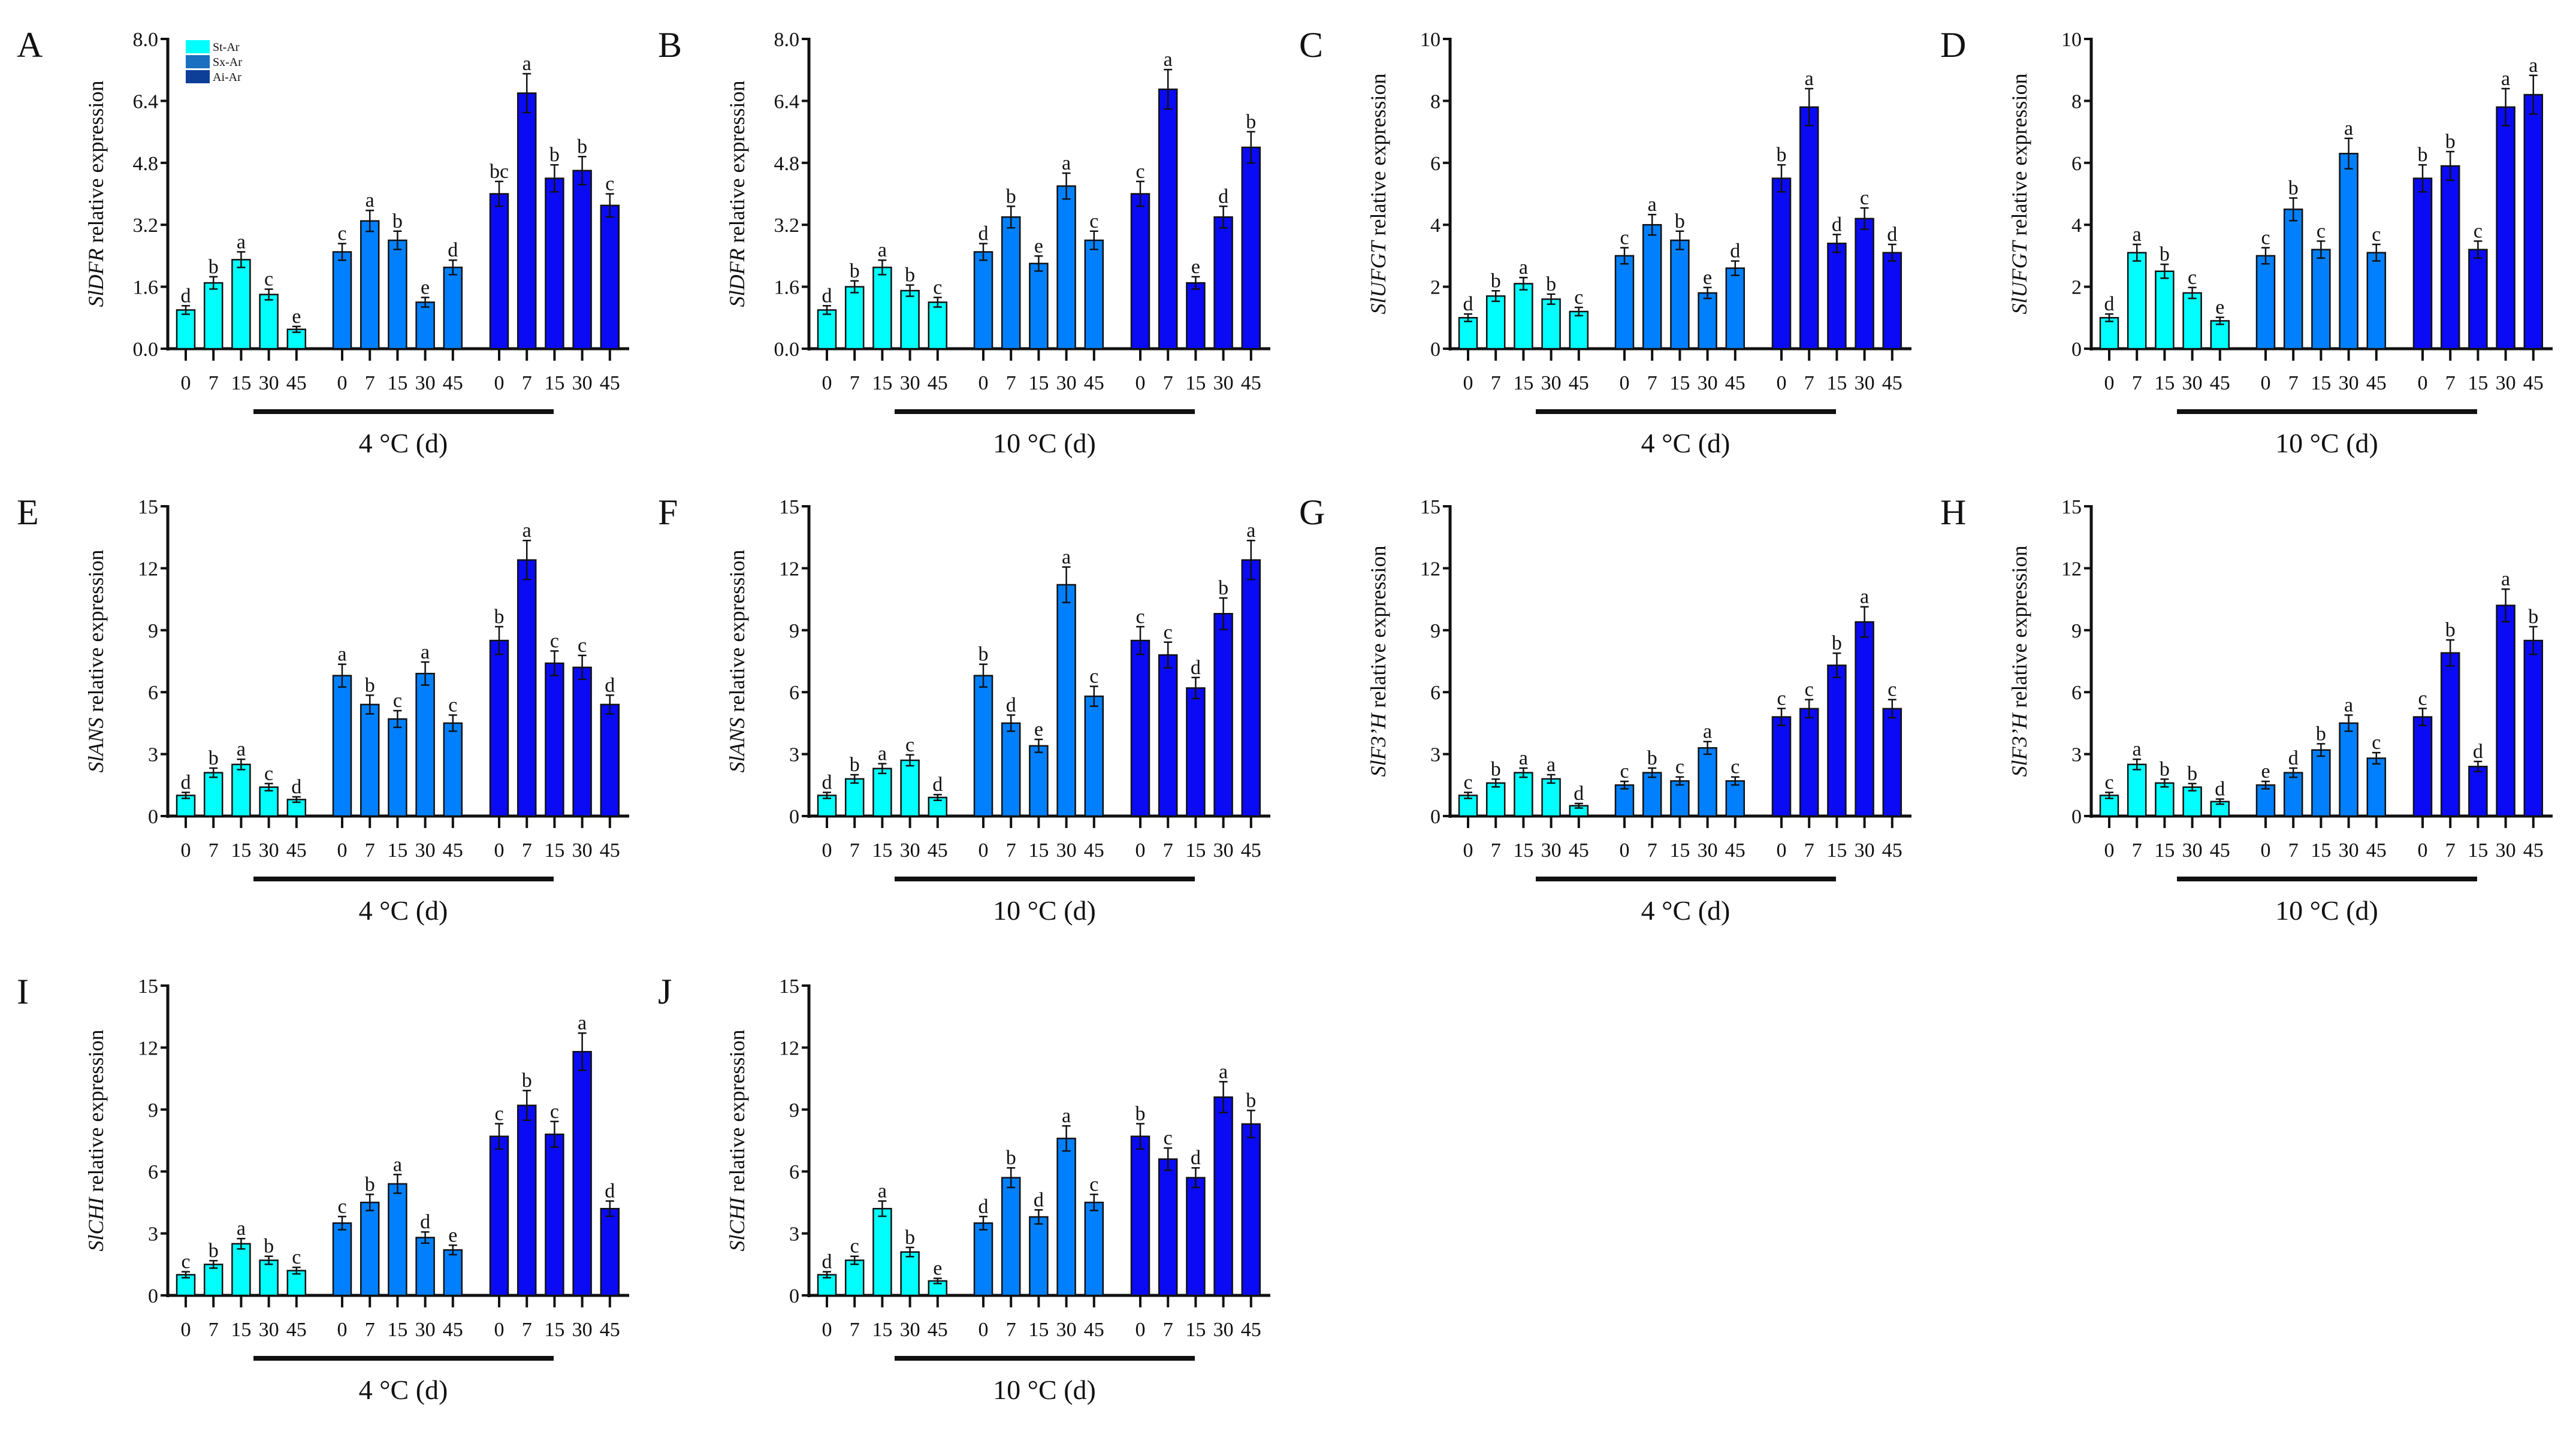 The width and height of the screenshot is (2576, 1432). What do you see at coordinates (665, 991) in the screenshot?
I see `panel-letter: J` at bounding box center [665, 991].